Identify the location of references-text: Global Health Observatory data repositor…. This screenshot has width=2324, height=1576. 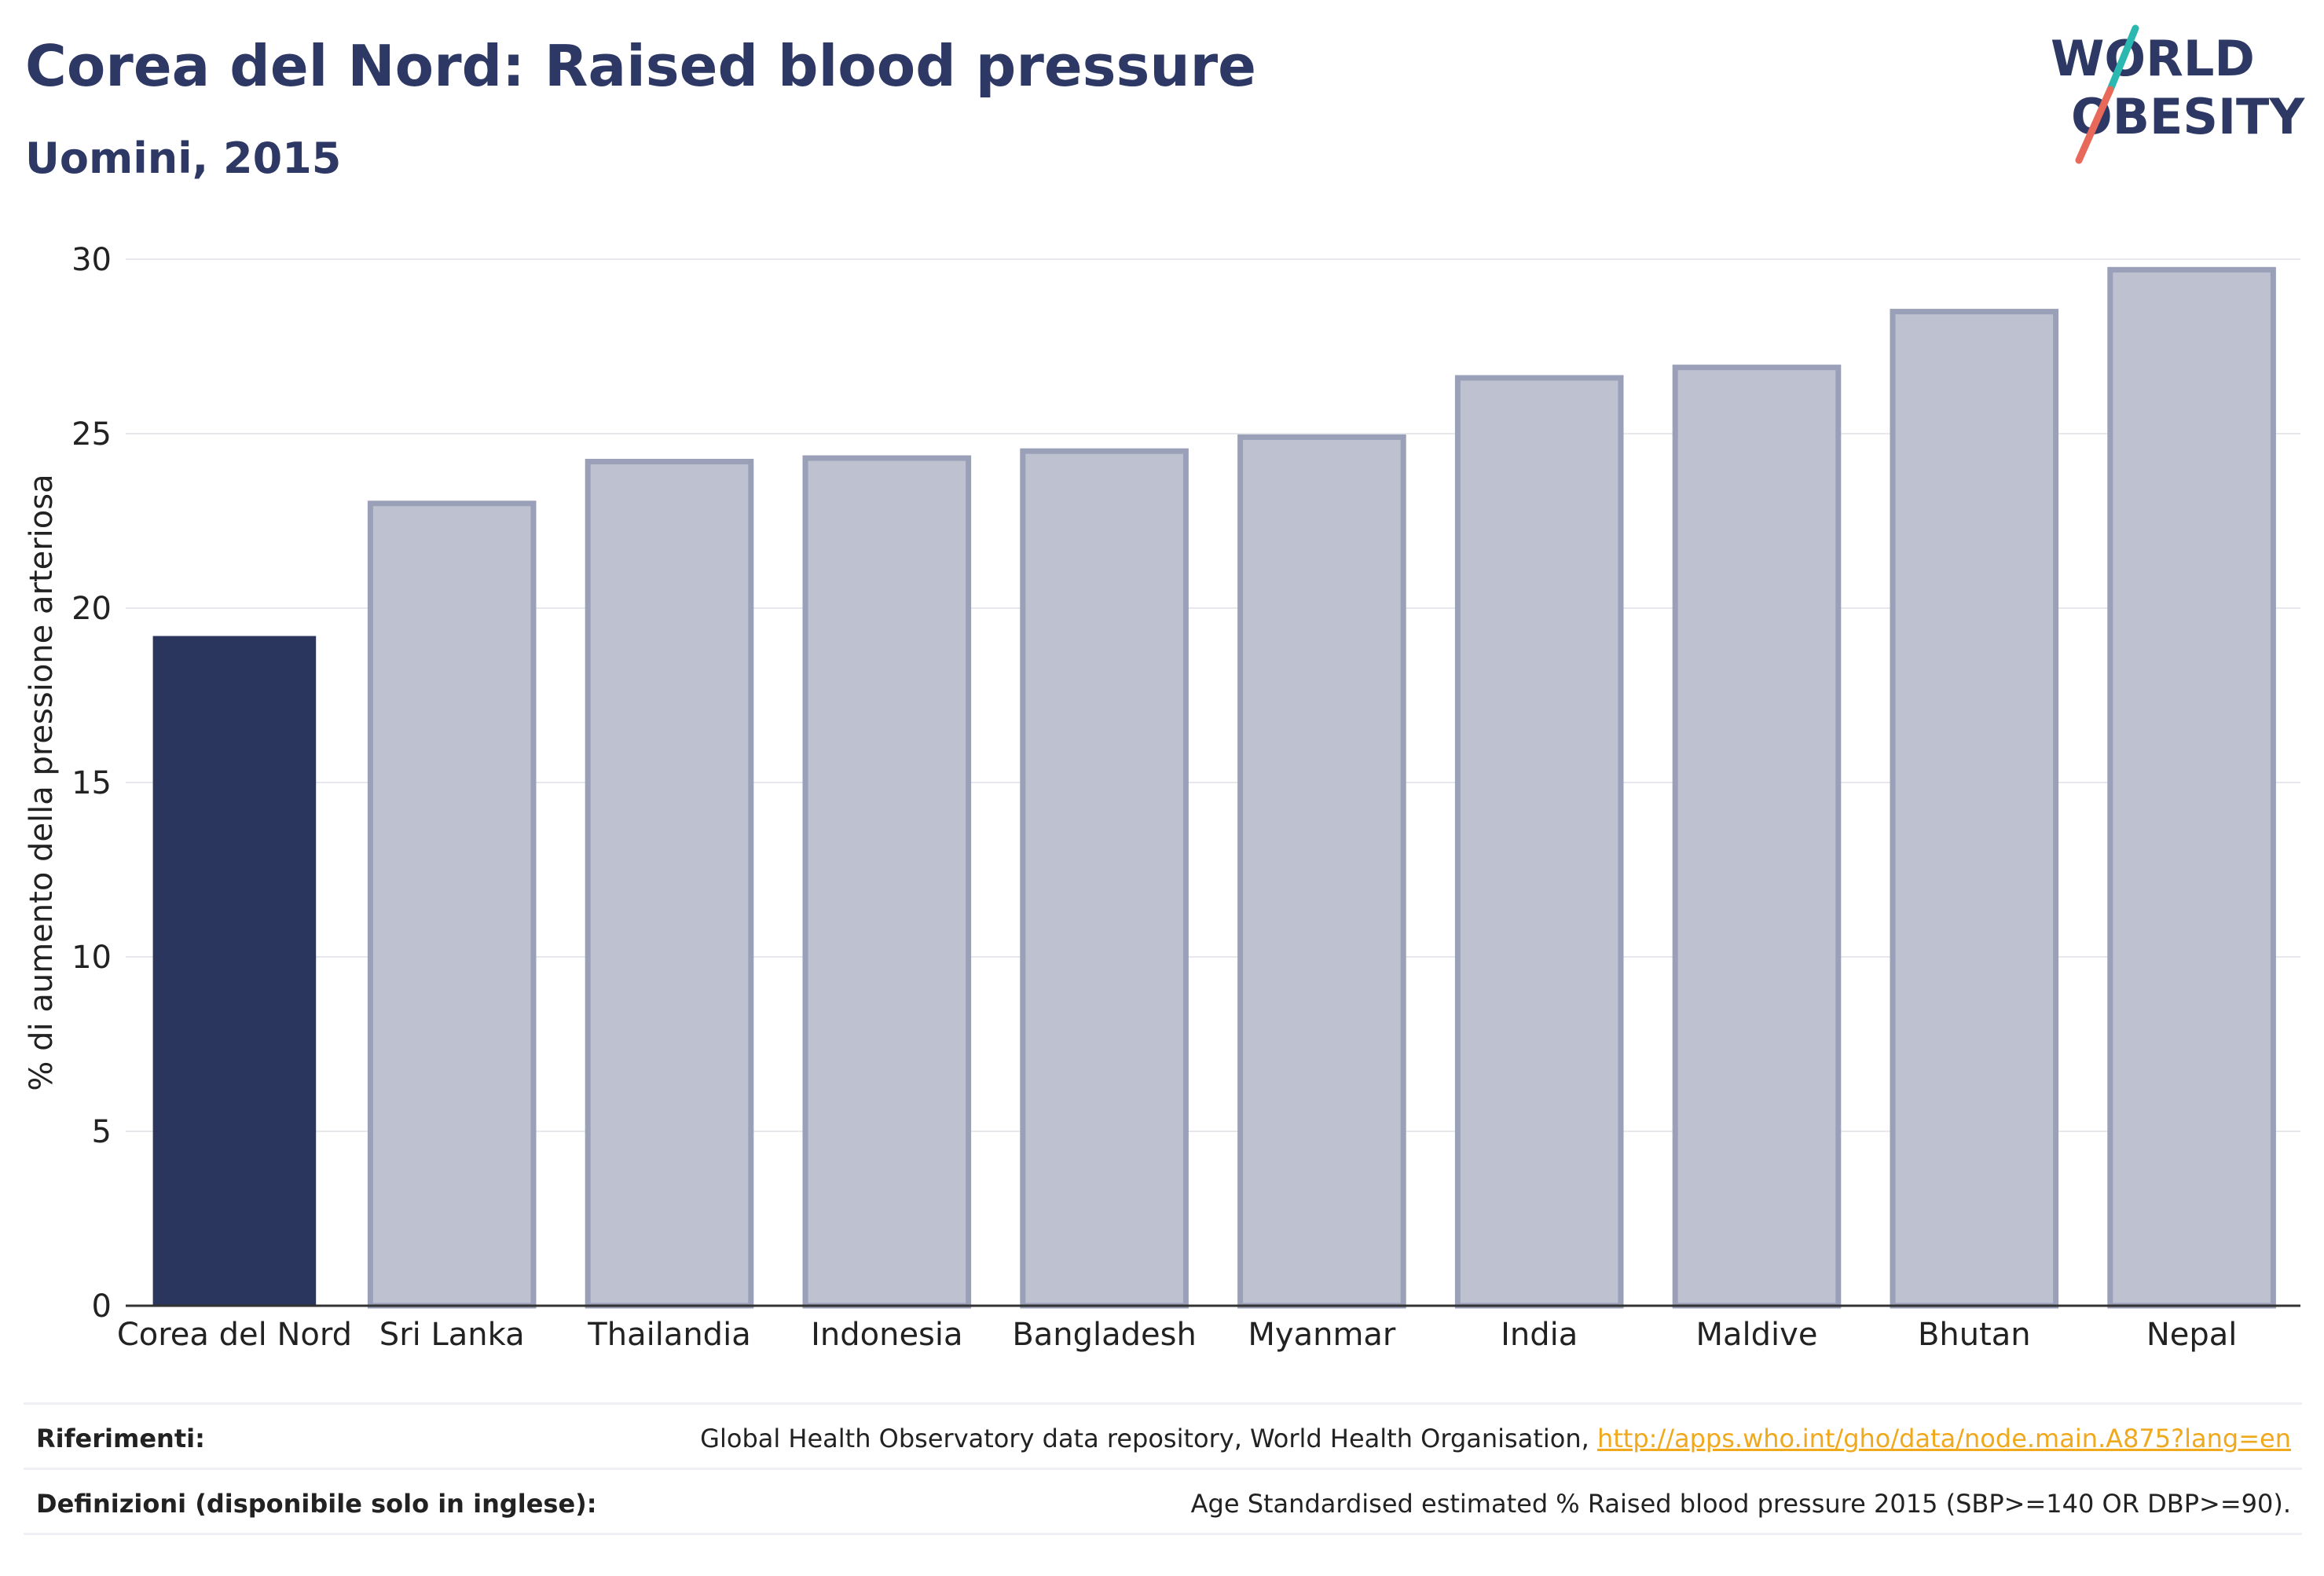
(1148, 1438).